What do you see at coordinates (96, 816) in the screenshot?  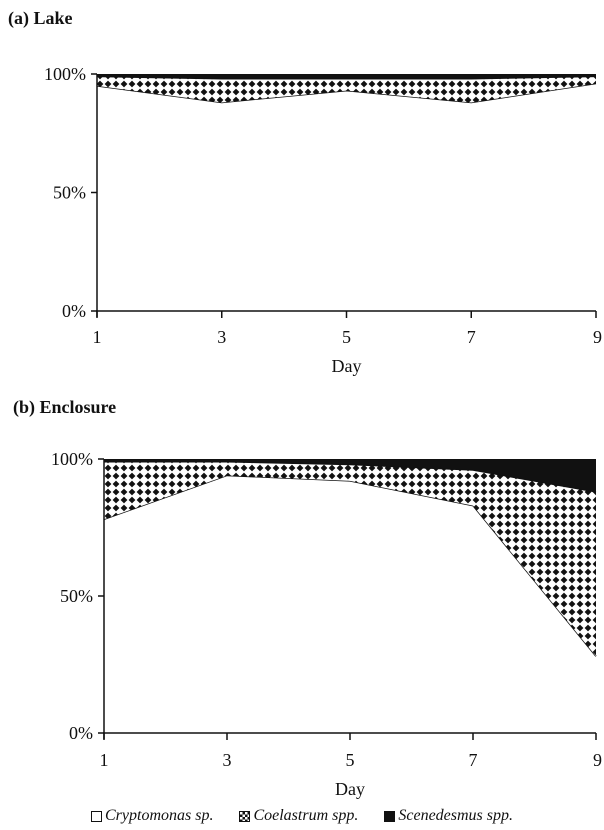 I see `white-square-icon` at bounding box center [96, 816].